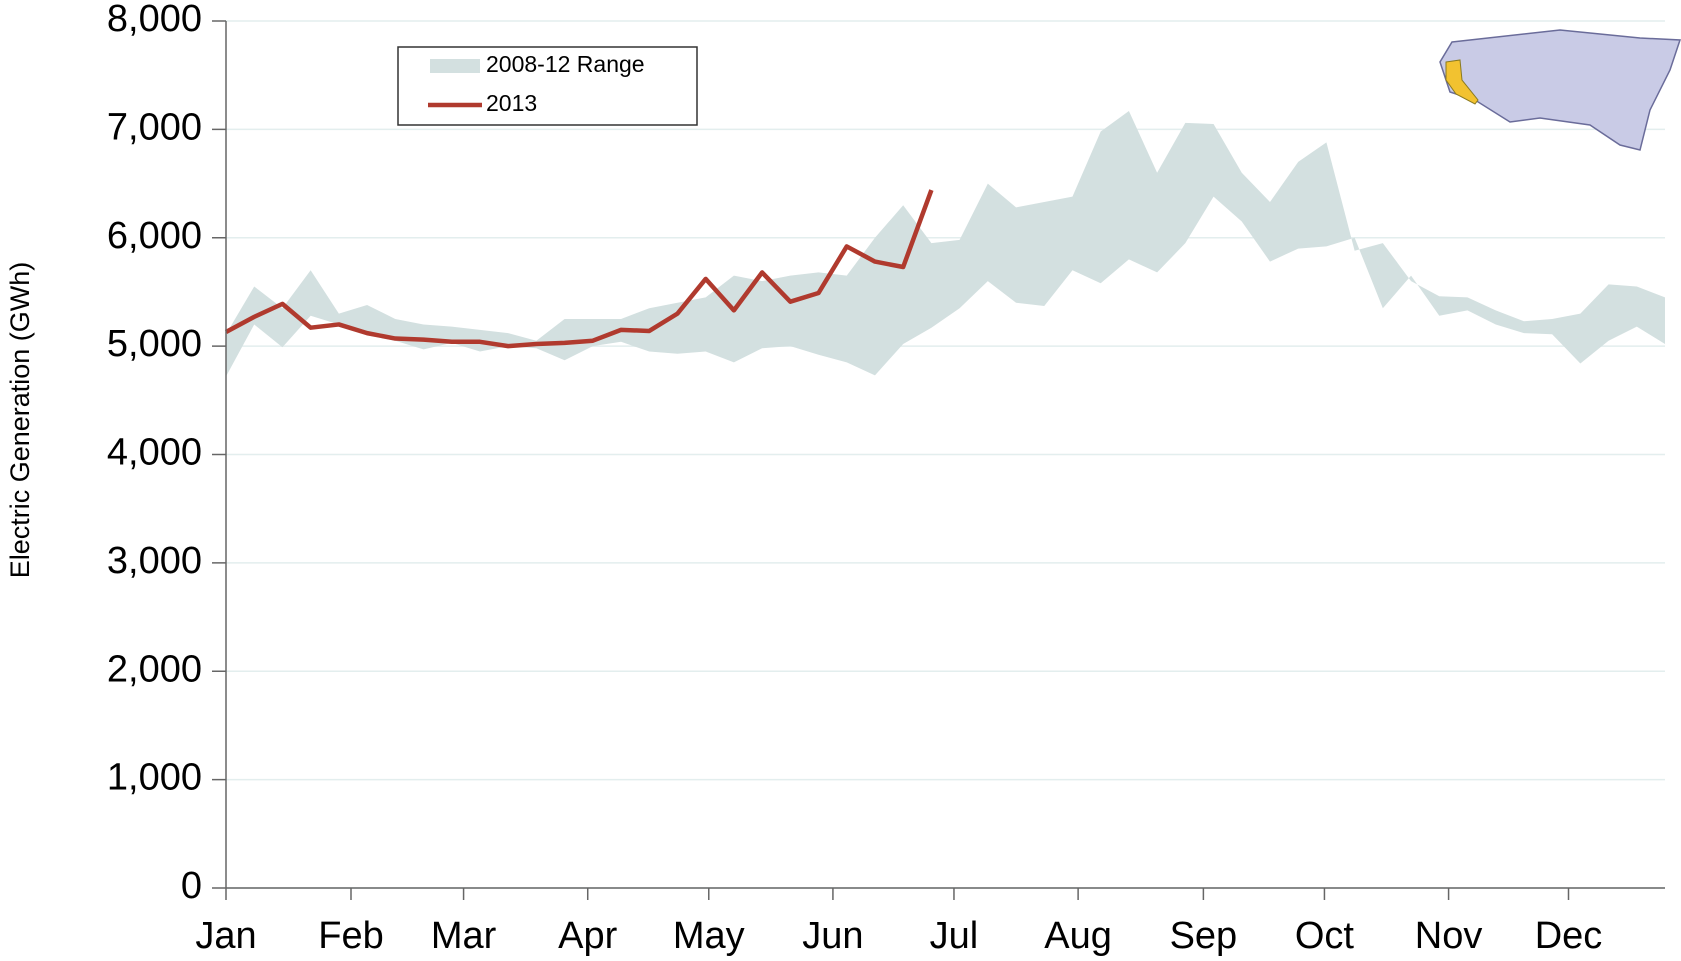 The height and width of the screenshot is (961, 1681). I want to click on line-2013, so click(579, 269).